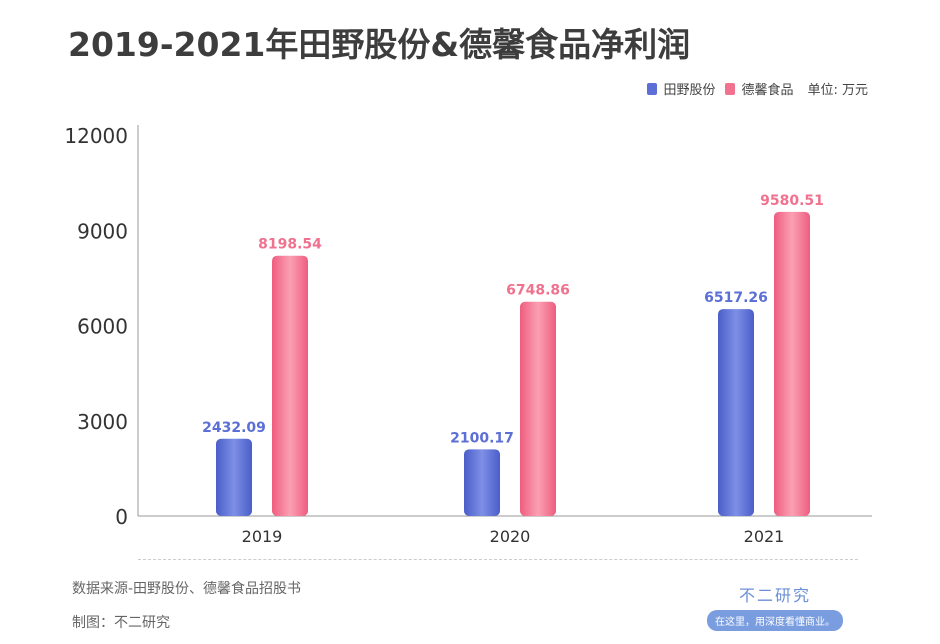  What do you see at coordinates (102, 422) in the screenshot?
I see `y-tick-label: 3000` at bounding box center [102, 422].